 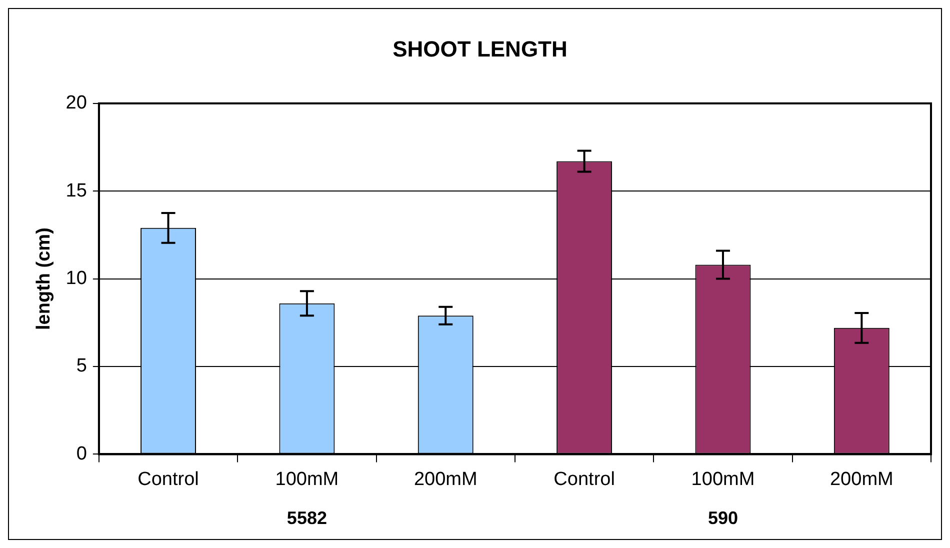 What do you see at coordinates (723, 518) in the screenshot?
I see `text: 590` at bounding box center [723, 518].